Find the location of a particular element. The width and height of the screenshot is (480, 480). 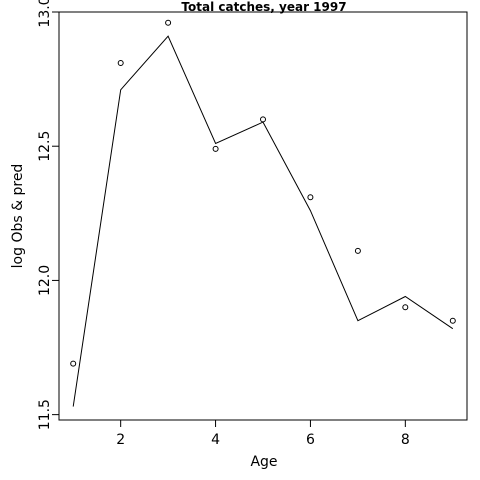

y-tick-label: 12.5 is located at coordinates (45, 146).